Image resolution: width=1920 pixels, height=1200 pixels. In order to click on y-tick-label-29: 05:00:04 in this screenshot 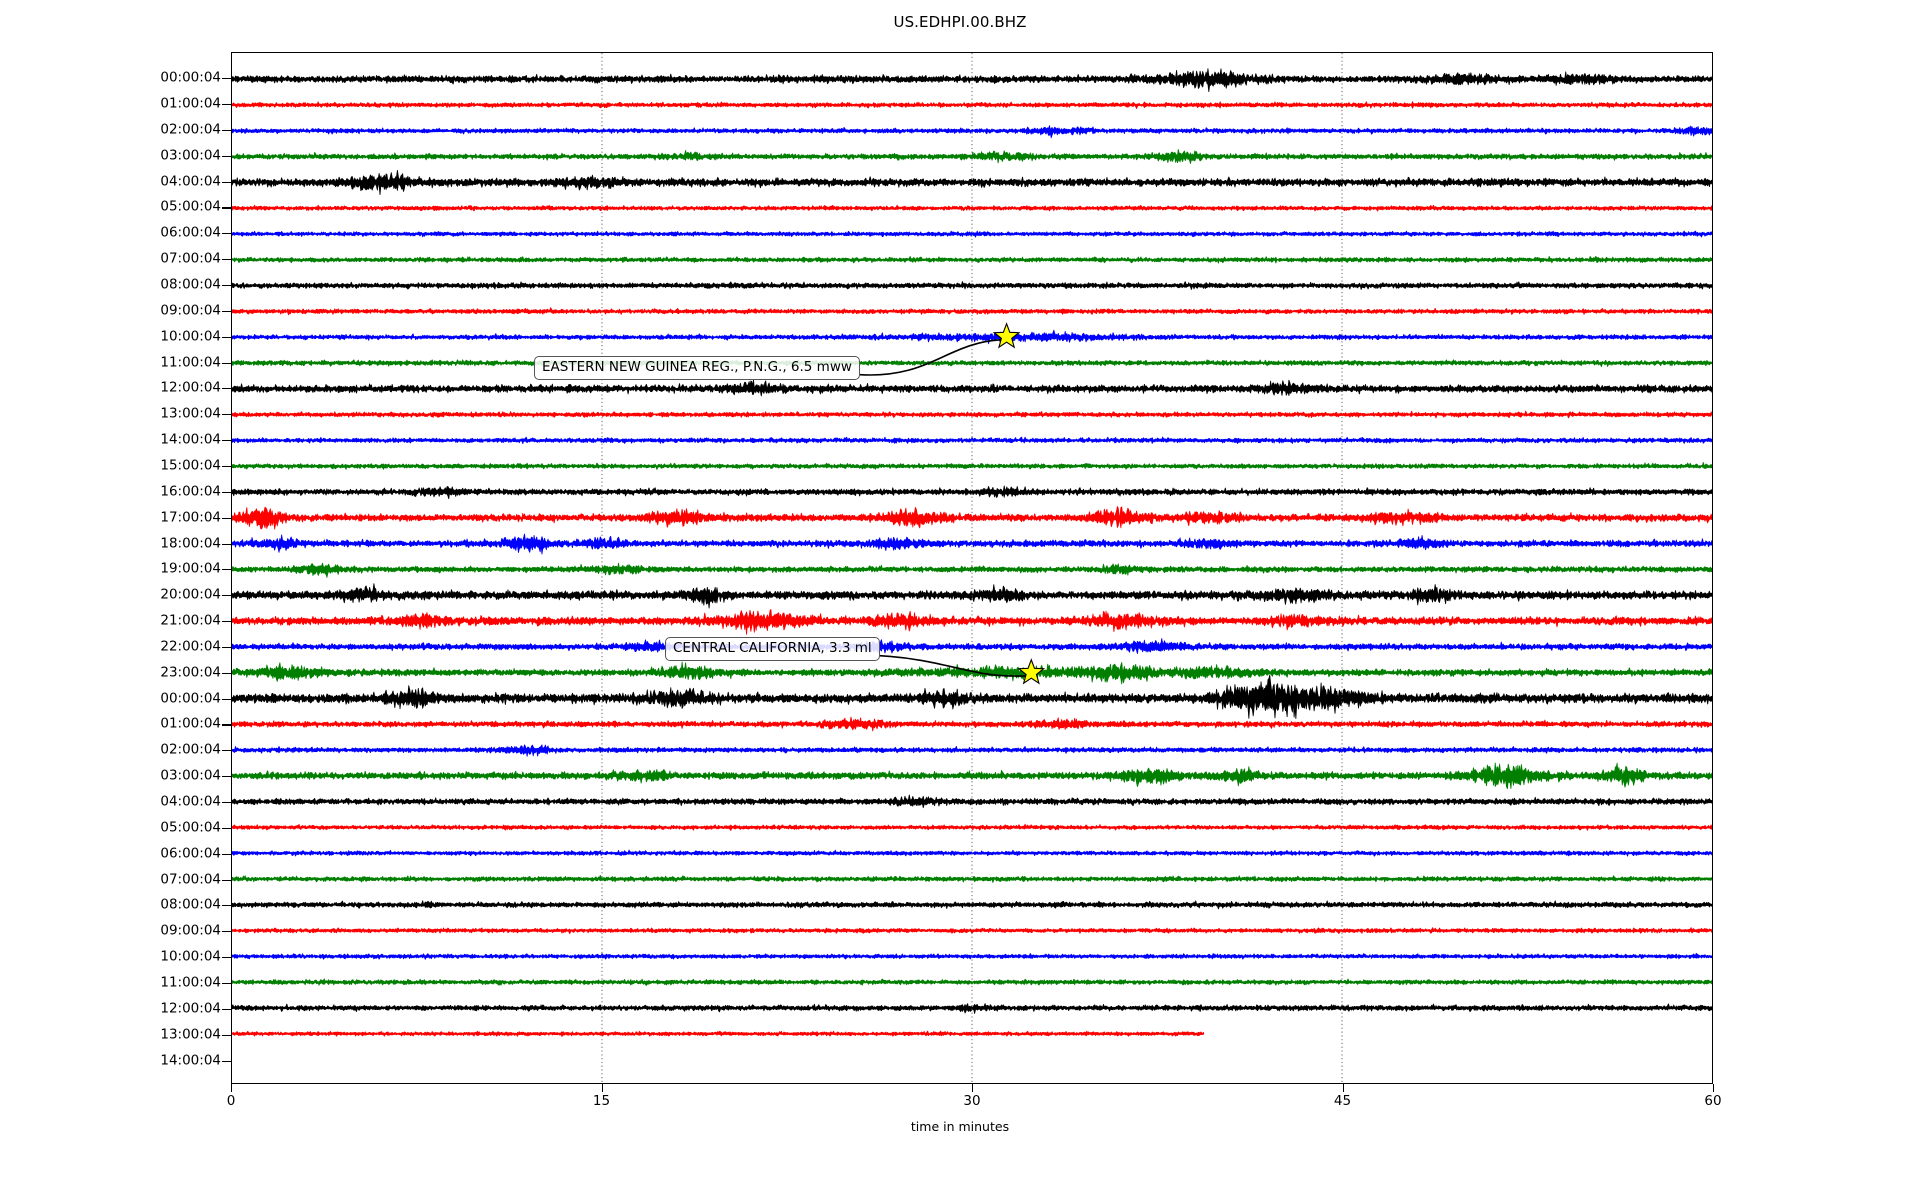, I will do `click(190, 827)`.